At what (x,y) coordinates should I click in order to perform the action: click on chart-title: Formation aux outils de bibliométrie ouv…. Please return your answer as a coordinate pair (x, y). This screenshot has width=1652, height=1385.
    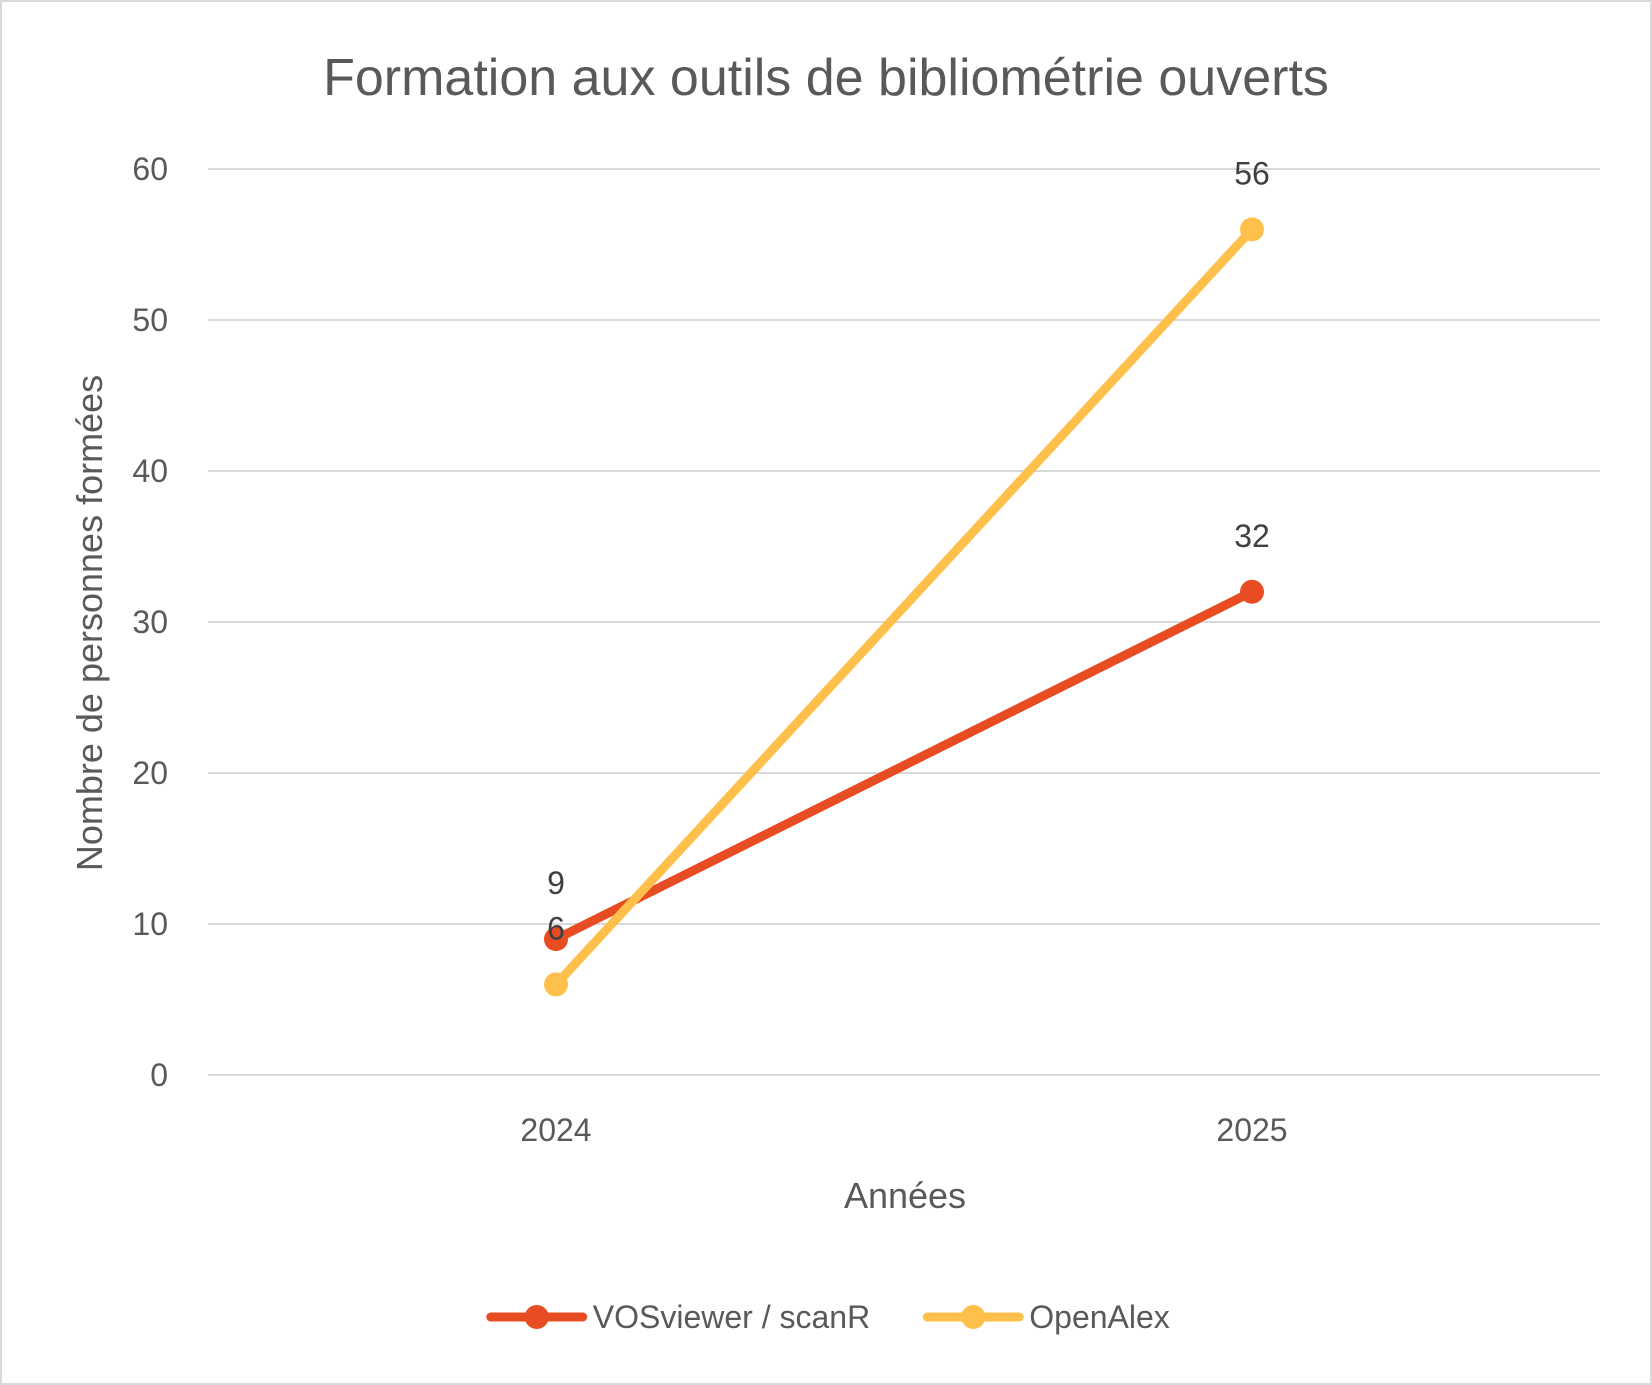
    Looking at the image, I should click on (826, 78).